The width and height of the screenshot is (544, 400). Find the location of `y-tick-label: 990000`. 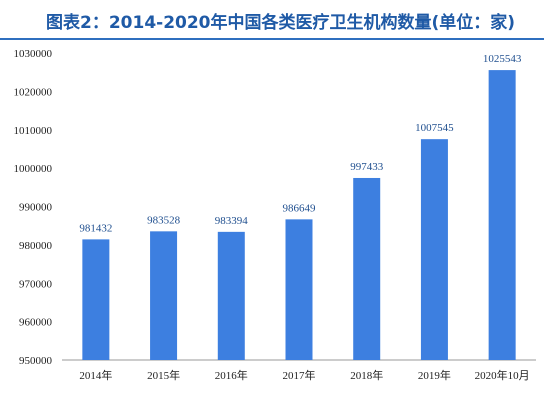

y-tick-label: 990000 is located at coordinates (36, 208).